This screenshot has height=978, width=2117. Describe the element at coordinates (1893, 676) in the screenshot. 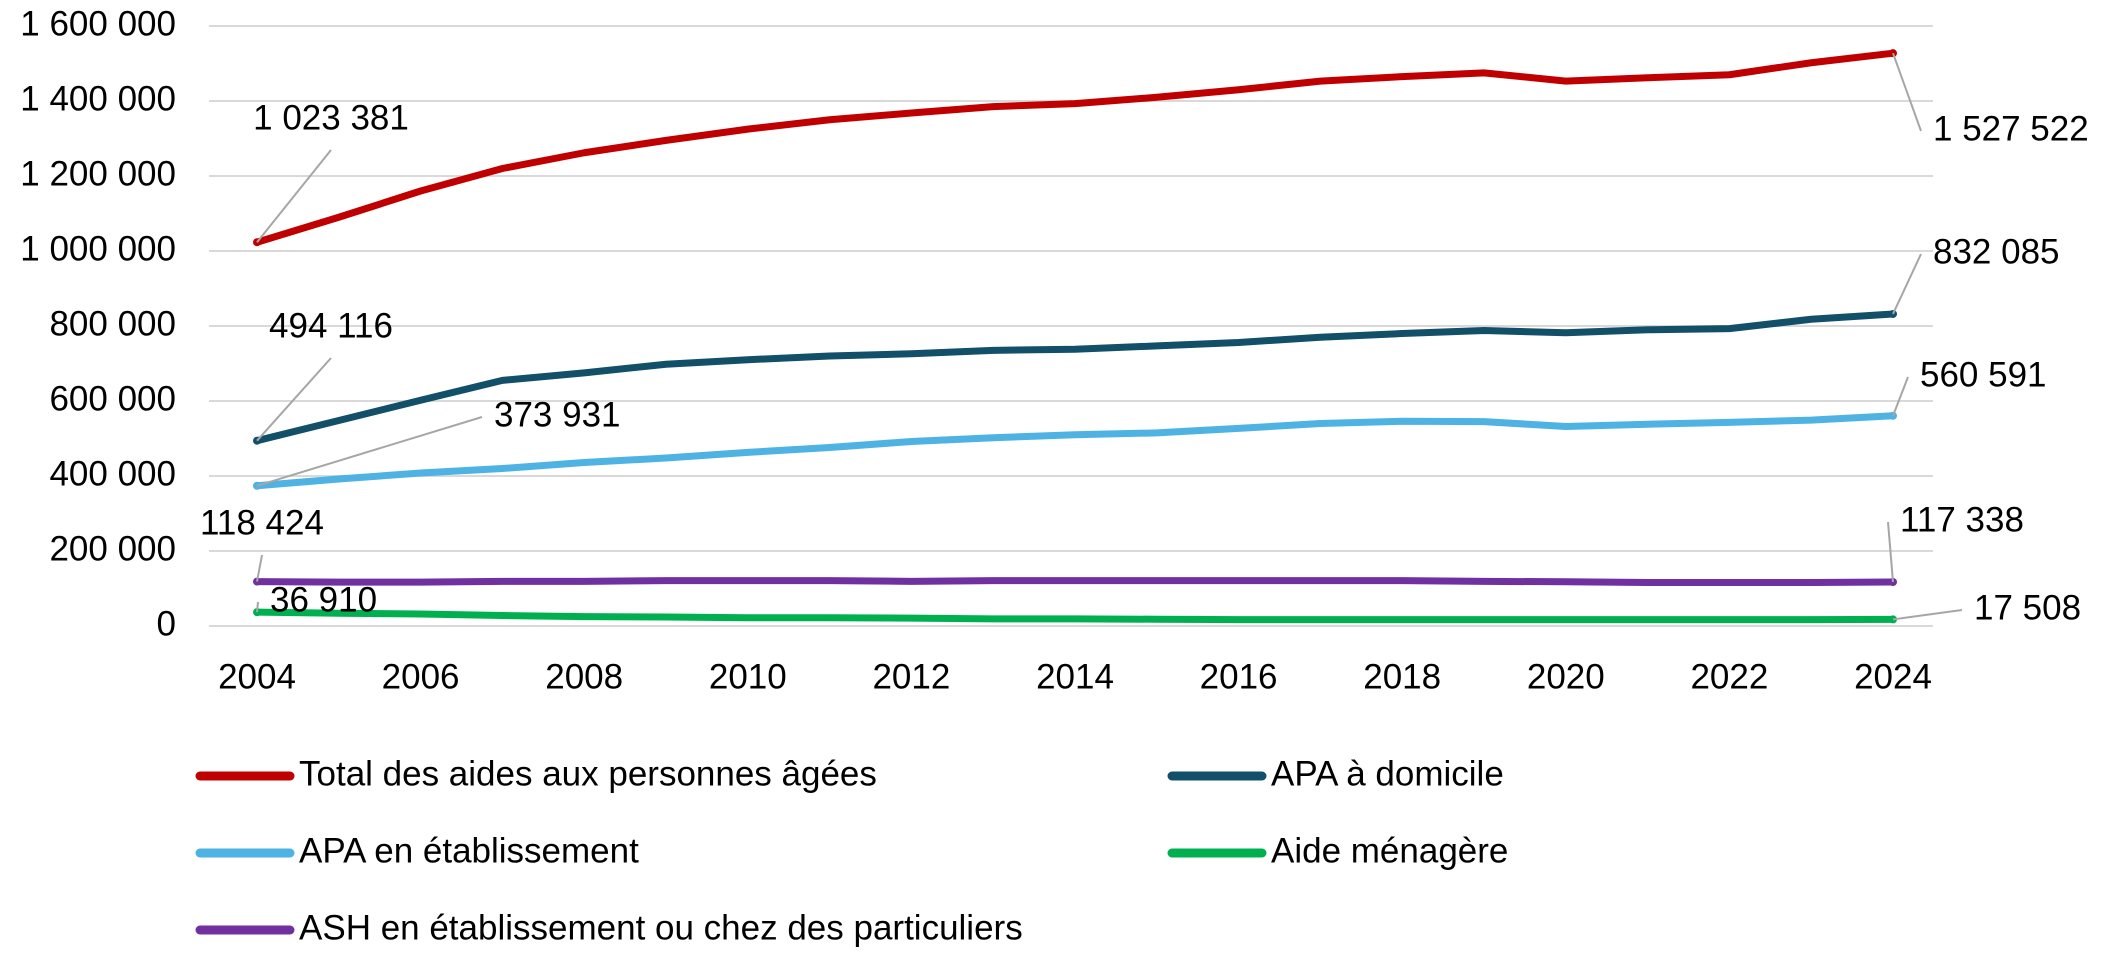

I see `x-tick-label: 2024` at that location.